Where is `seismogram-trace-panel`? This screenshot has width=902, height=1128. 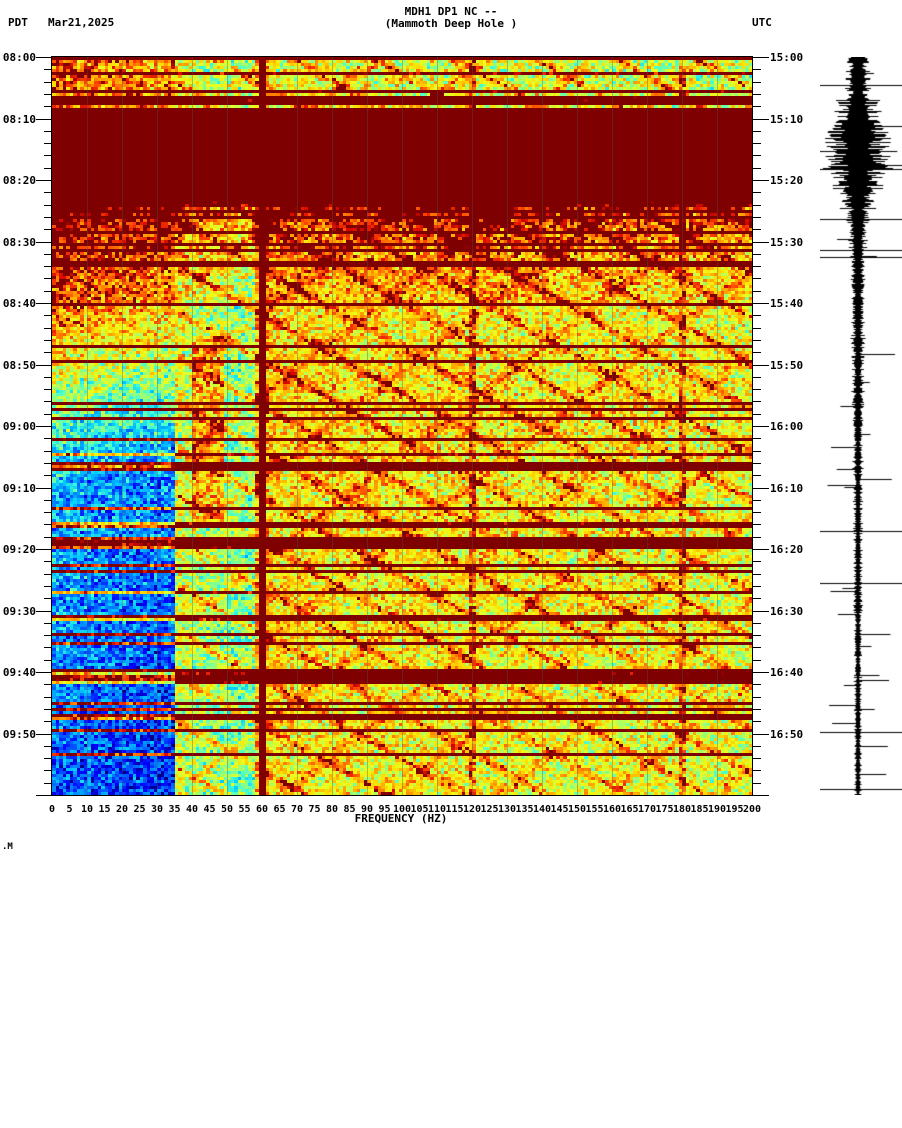
seismogram-trace-panel is located at coordinates (861, 426).